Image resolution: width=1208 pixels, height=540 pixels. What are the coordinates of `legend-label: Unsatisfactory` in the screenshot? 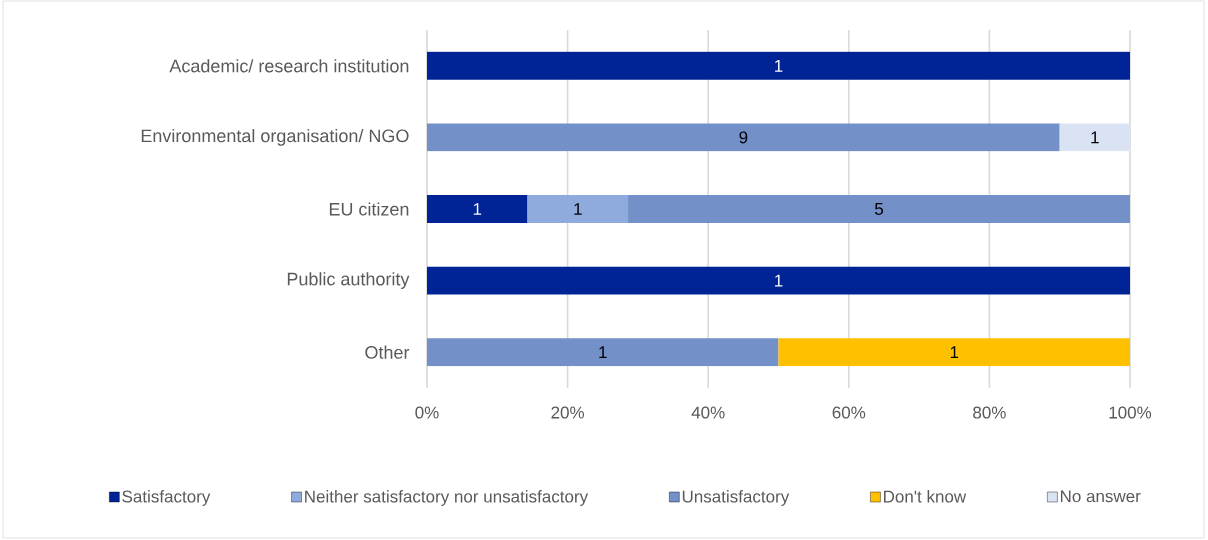 It's located at (736, 498).